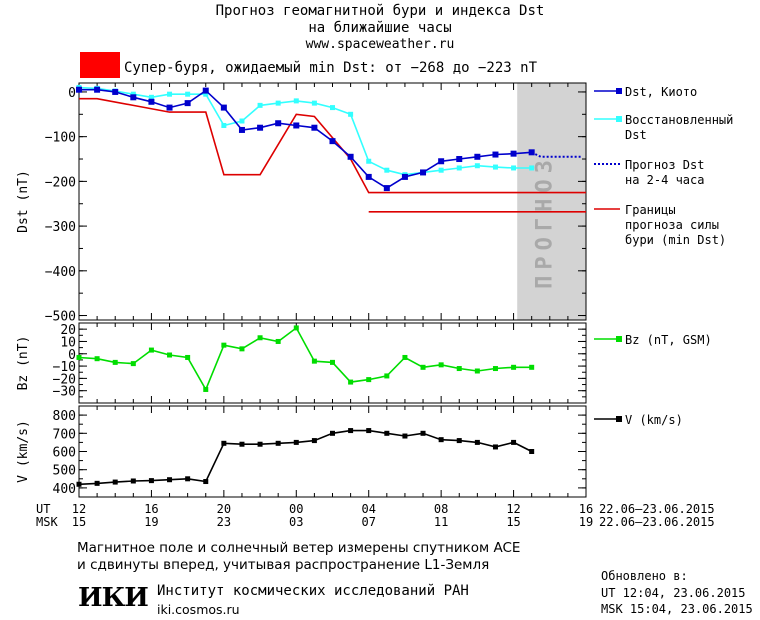 The image size is (760, 620). What do you see at coordinates (368, 509) in the screenshot?
I see `ut-tick-label: 04` at bounding box center [368, 509].